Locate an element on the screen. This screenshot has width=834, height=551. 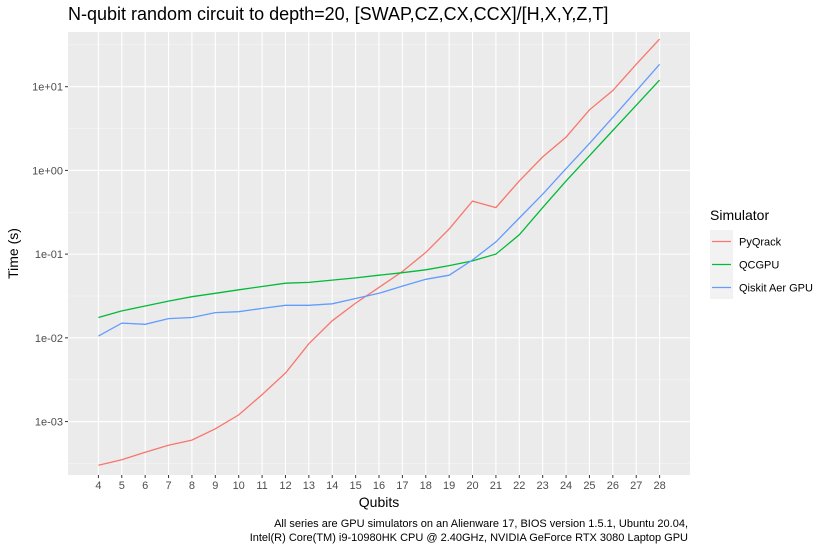
x-tick-label: 22 is located at coordinates (519, 486).